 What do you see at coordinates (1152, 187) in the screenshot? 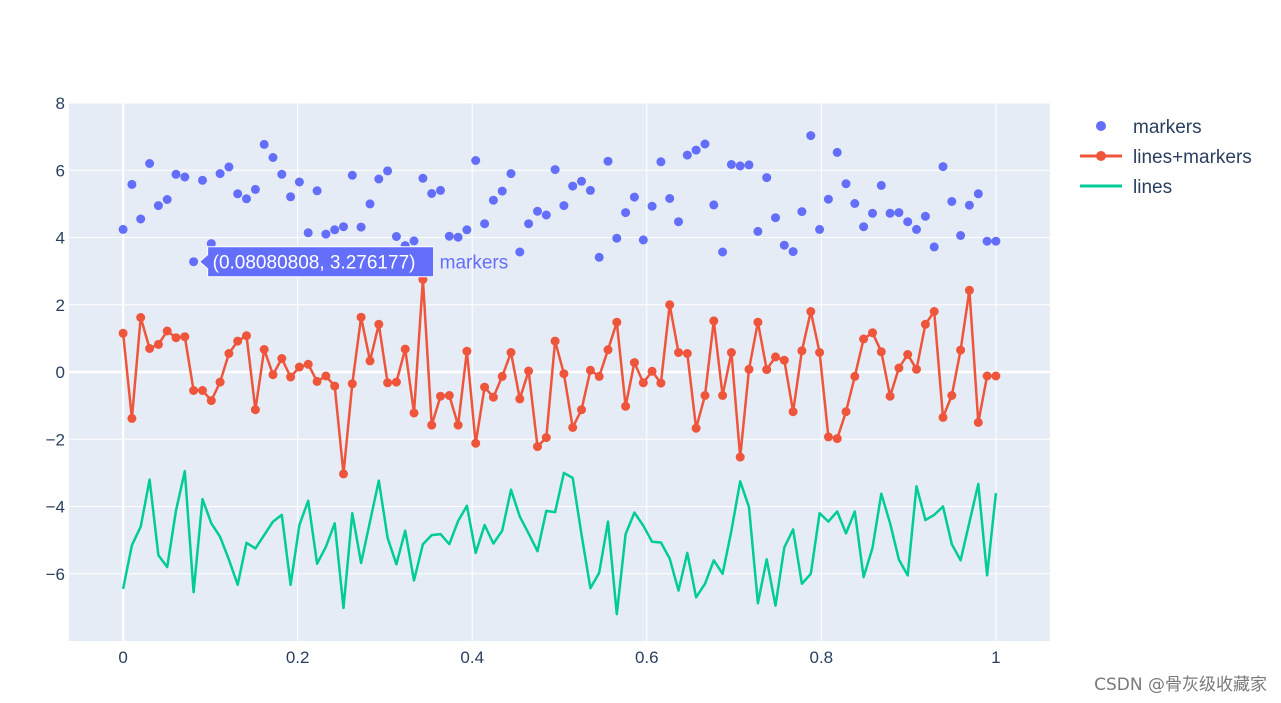
I see `legend-label: lines` at bounding box center [1152, 187].